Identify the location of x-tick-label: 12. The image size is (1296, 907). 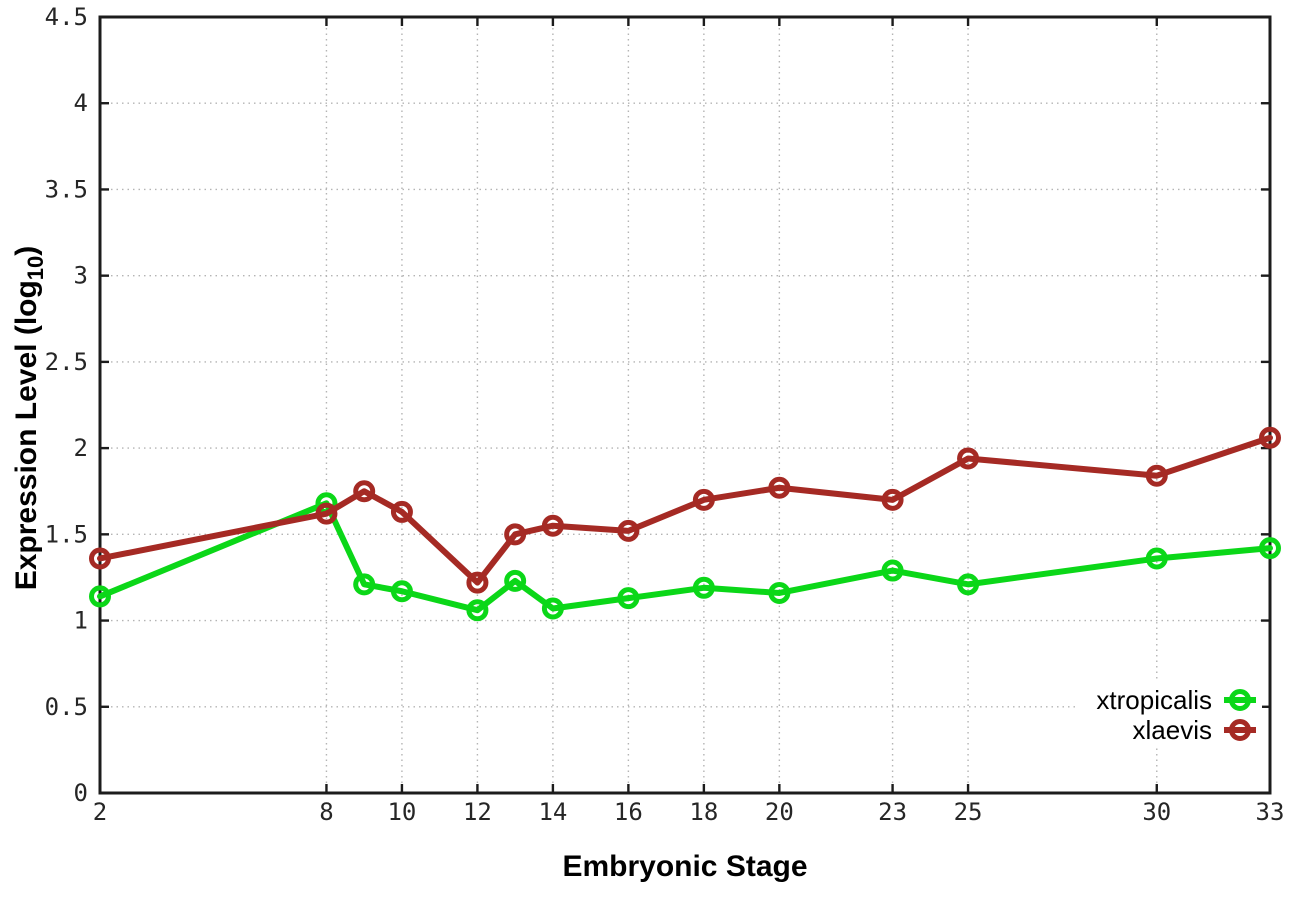
(477, 812).